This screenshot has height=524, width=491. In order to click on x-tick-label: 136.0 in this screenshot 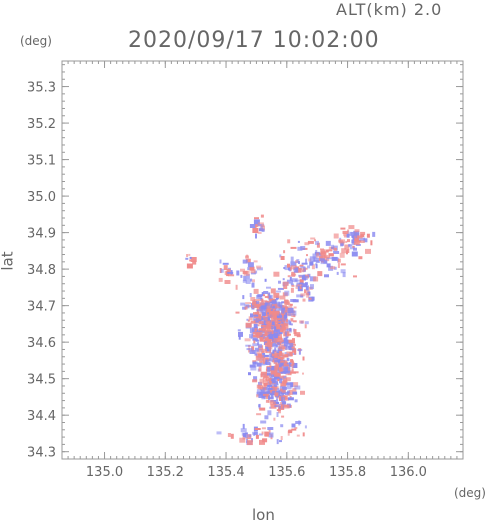, I will do `click(408, 472)`.